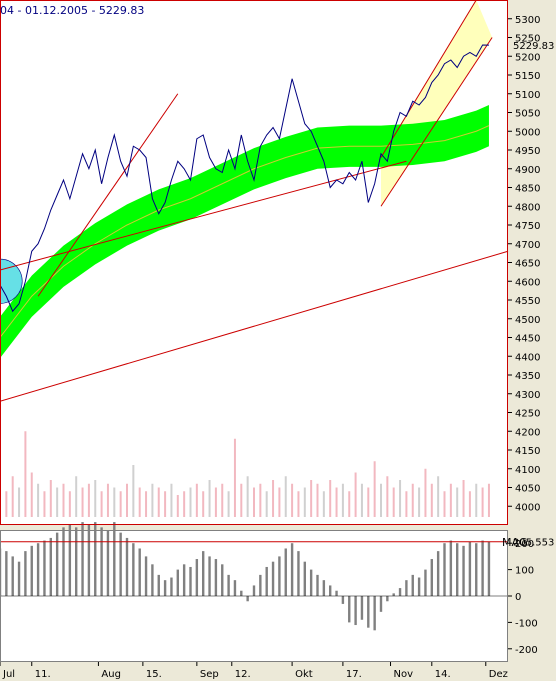 The height and width of the screenshot is (681, 556). I want to click on mag-y-tick-label: 200, so click(524, 544).